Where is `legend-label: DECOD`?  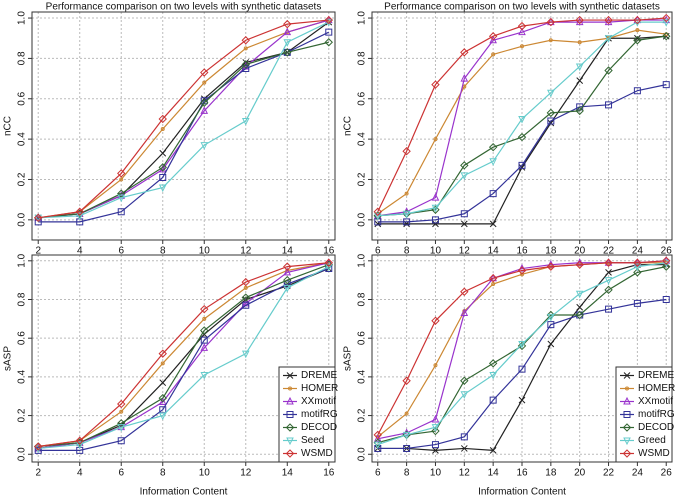
legend-label: DECOD is located at coordinates (319, 427).